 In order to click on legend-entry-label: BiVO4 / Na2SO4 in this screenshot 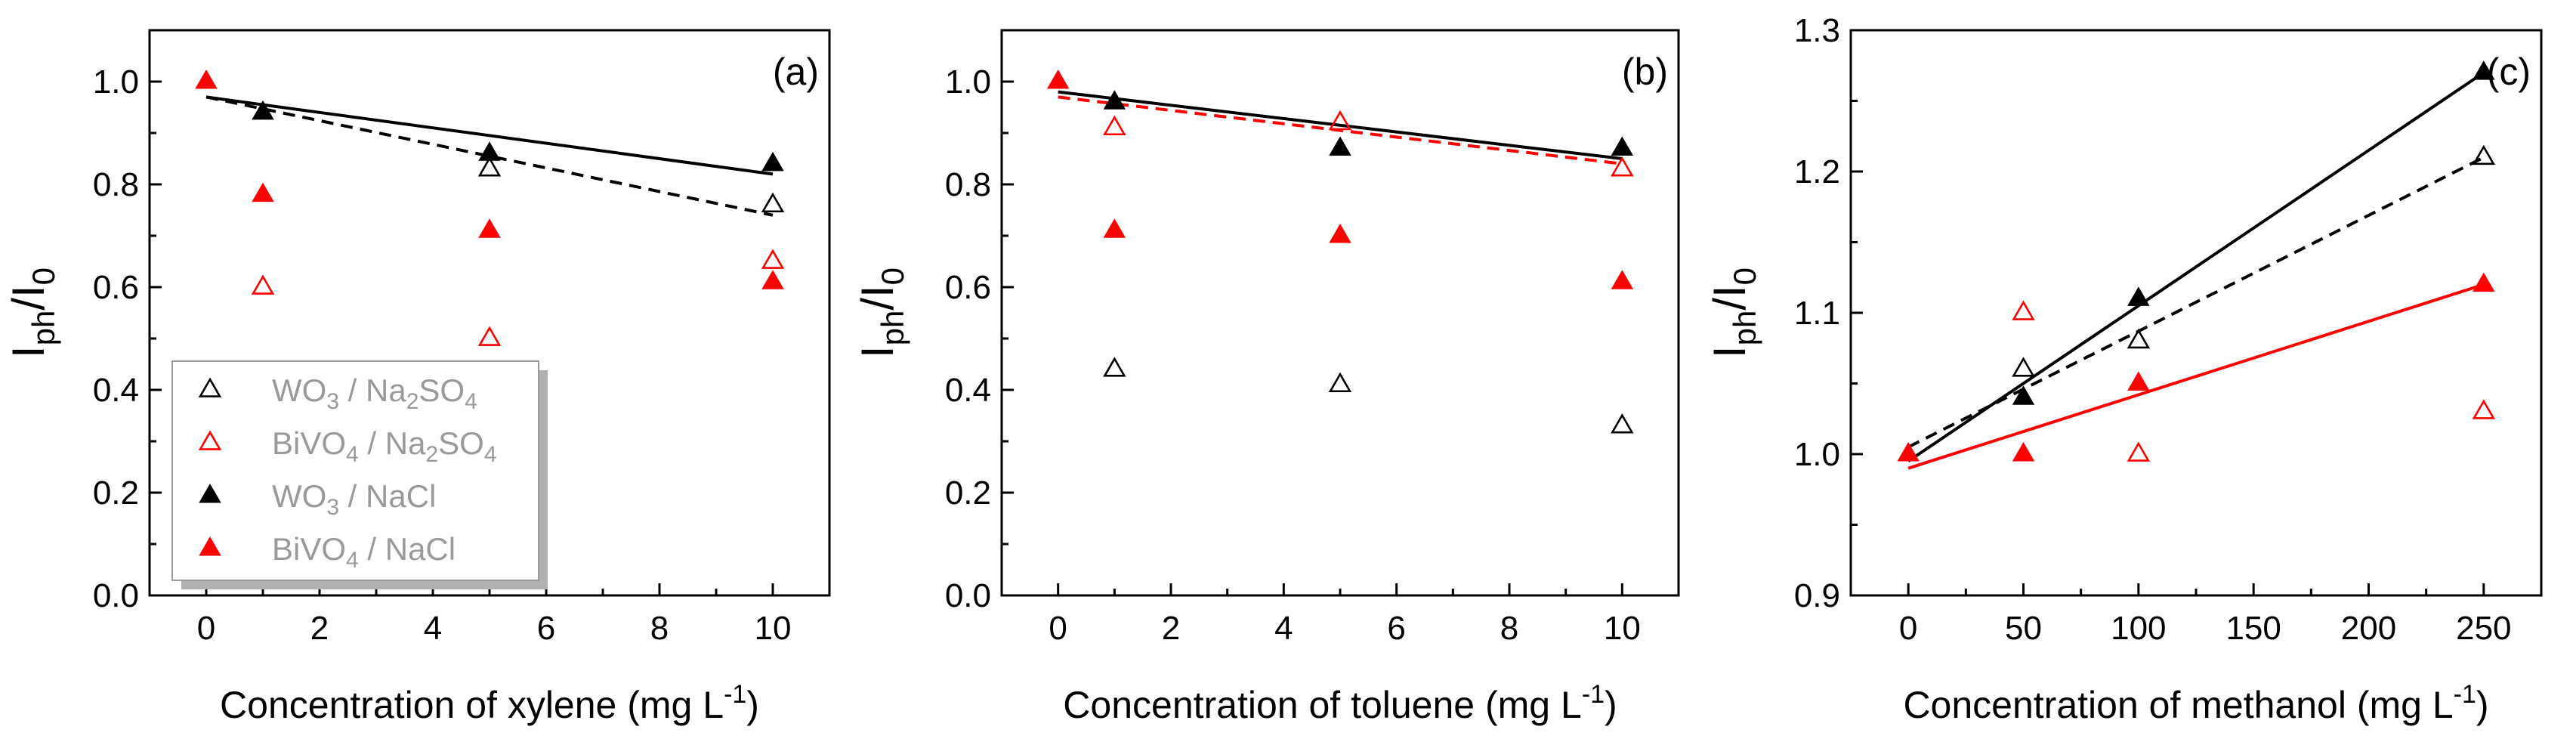, I will do `click(384, 446)`.